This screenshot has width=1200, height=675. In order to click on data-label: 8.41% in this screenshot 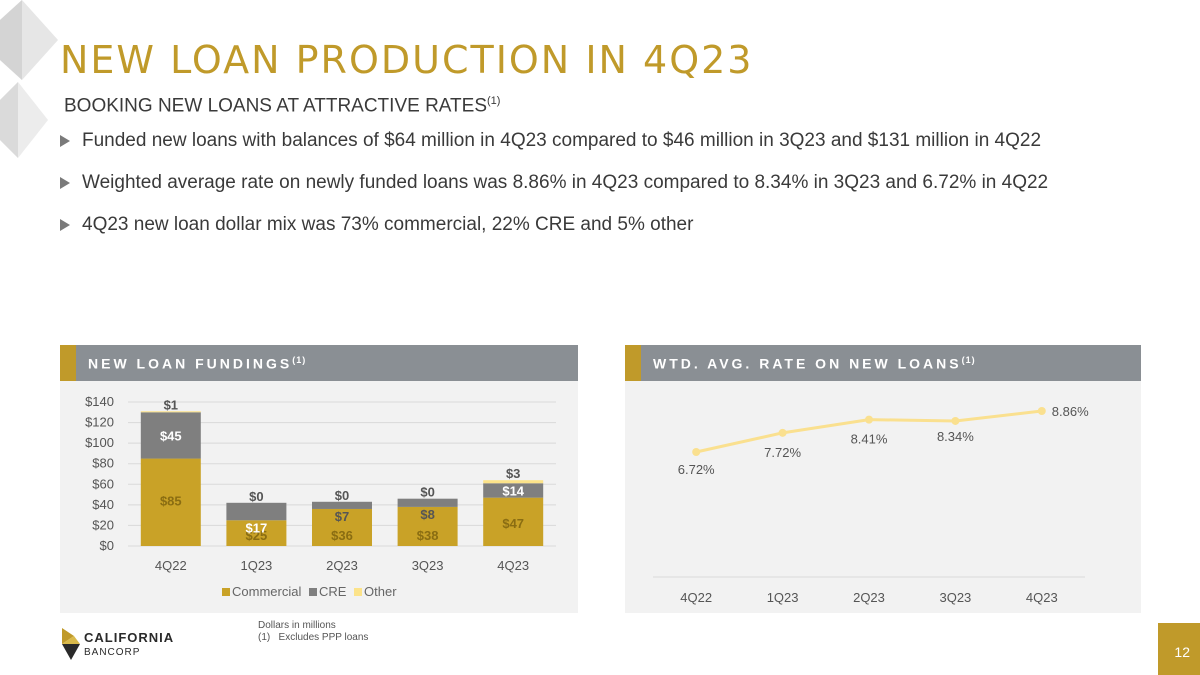, I will do `click(869, 439)`.